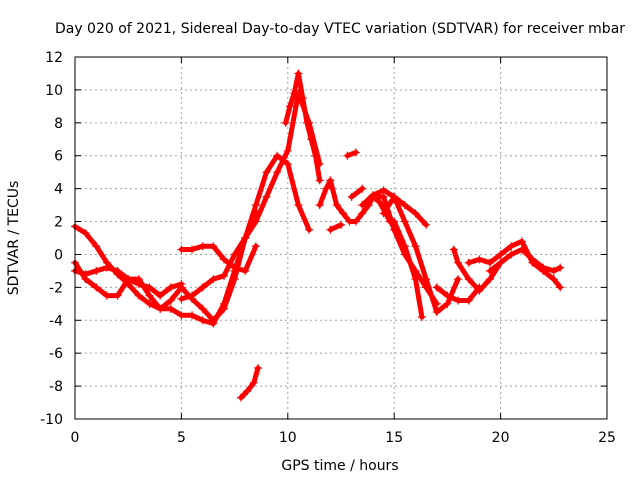 The image size is (640, 480). Describe the element at coordinates (343, 438) in the screenshot. I see `x-tick-labels: 0 5 10 15 20 25` at that location.